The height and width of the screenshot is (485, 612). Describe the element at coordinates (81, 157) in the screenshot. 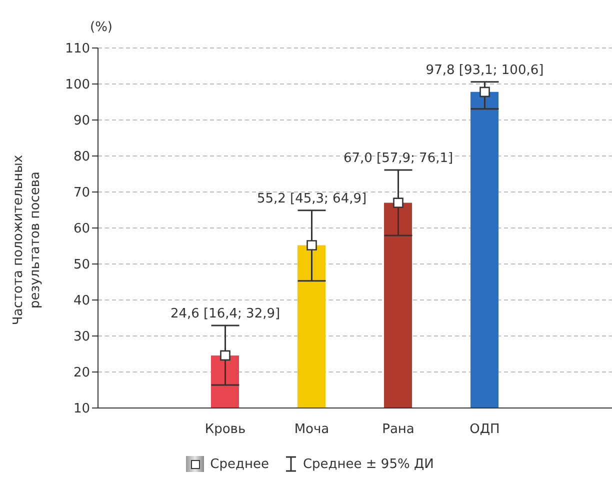

I see `y-tick-label: 80` at that location.